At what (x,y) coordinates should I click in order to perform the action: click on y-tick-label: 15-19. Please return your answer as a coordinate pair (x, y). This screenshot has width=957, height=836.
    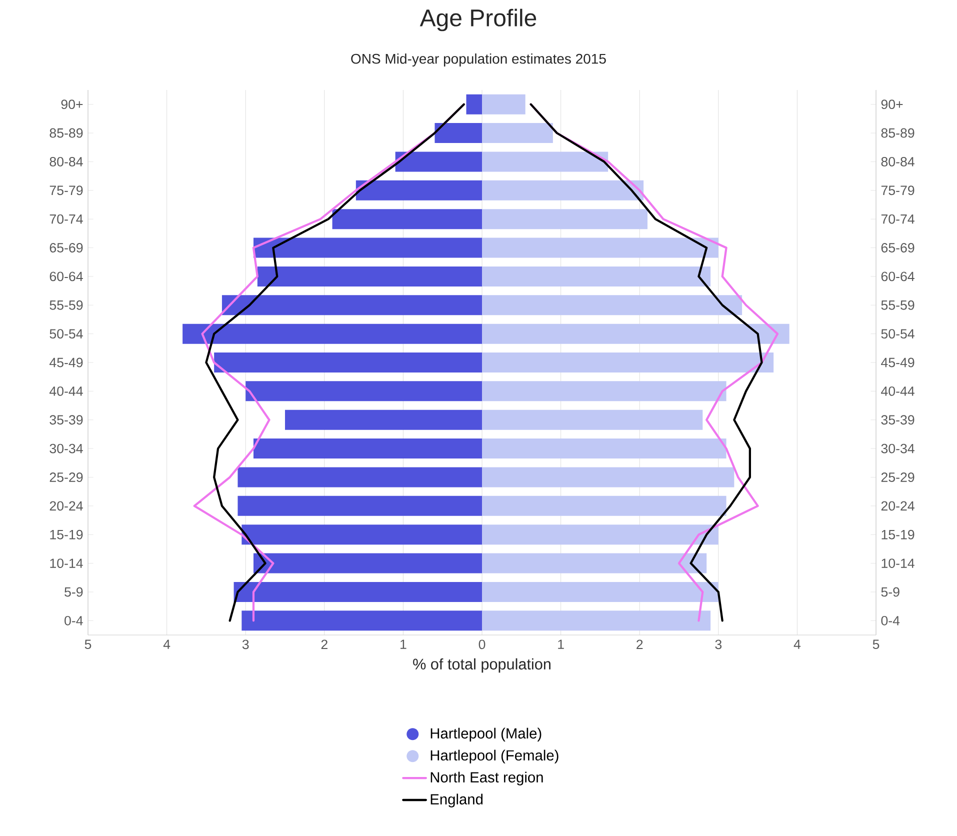
    Looking at the image, I should click on (898, 535).